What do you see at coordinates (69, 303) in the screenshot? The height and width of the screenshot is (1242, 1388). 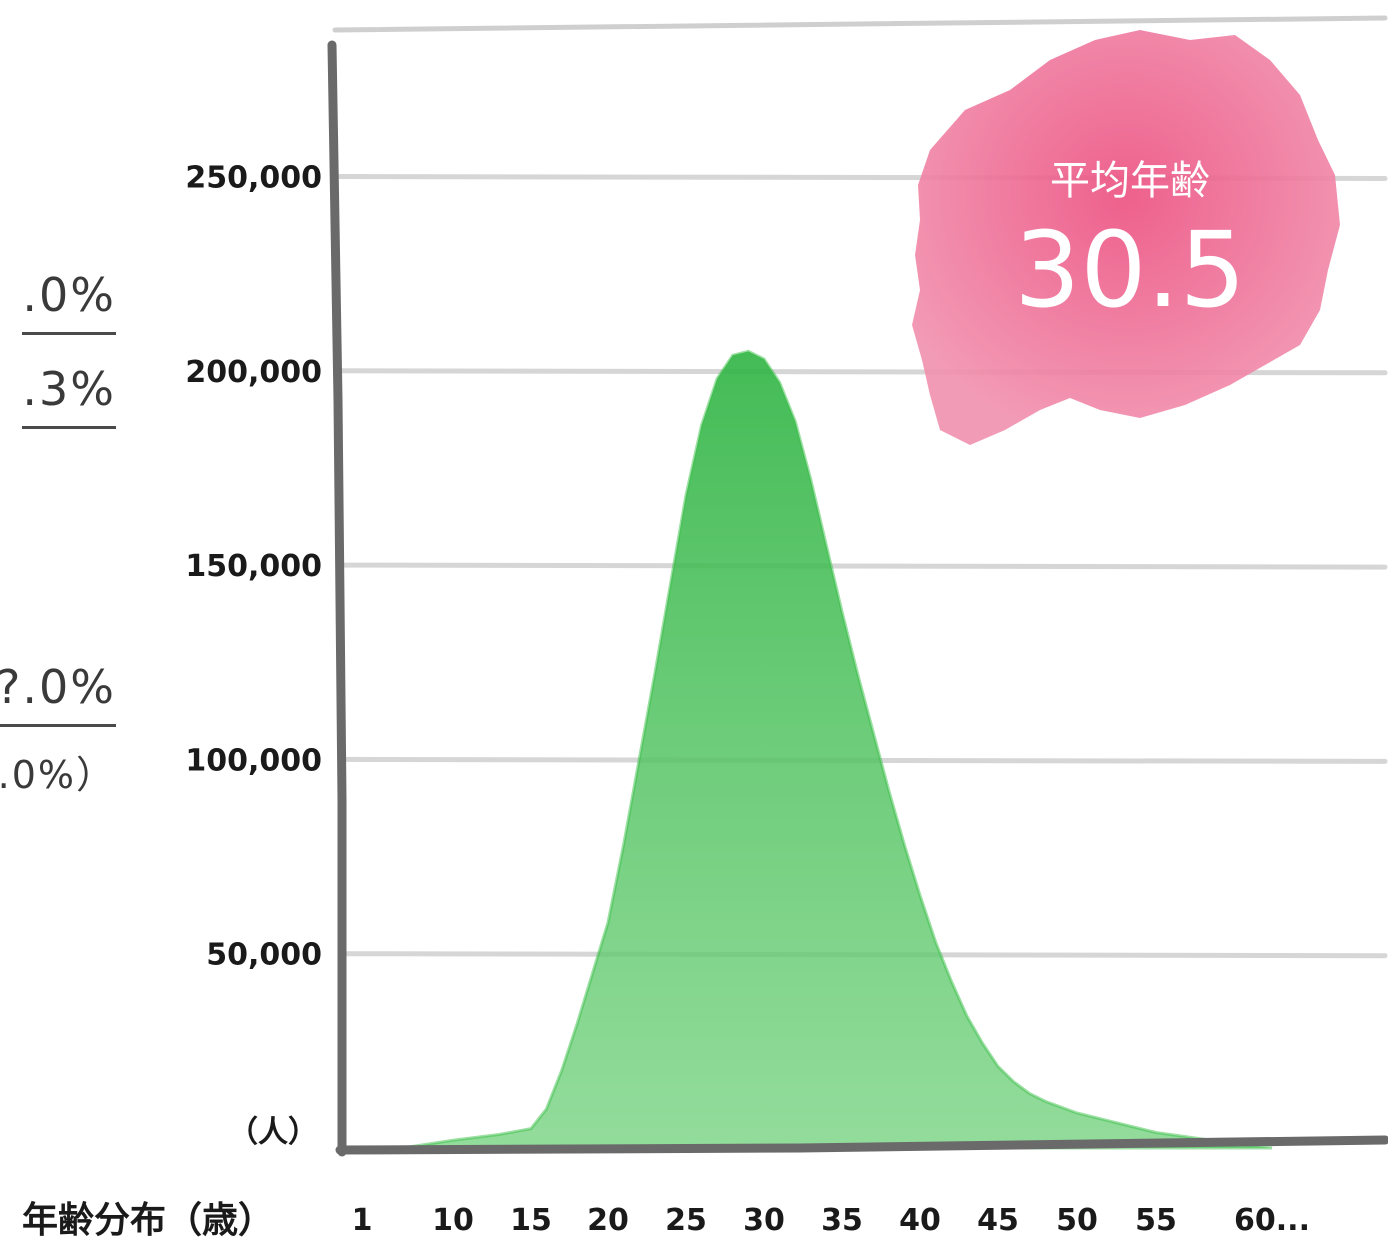 I see `side-percent-1: .0%` at bounding box center [69, 303].